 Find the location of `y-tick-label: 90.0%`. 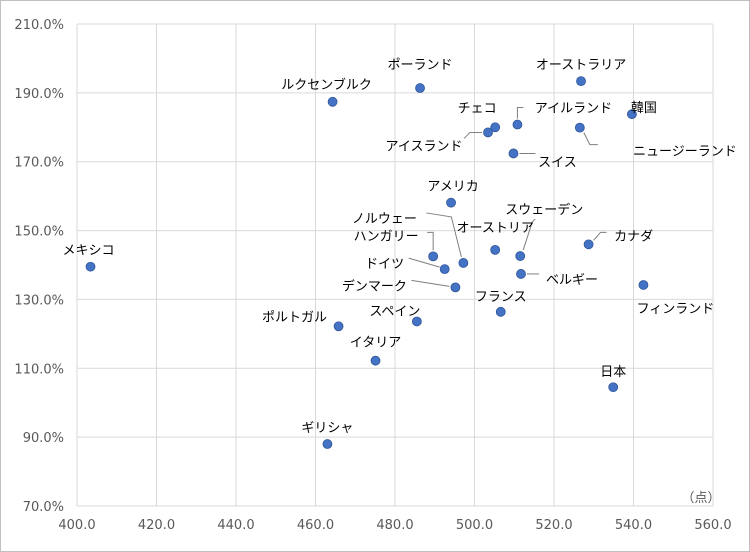

y-tick-label: 90.0% is located at coordinates (43, 438).